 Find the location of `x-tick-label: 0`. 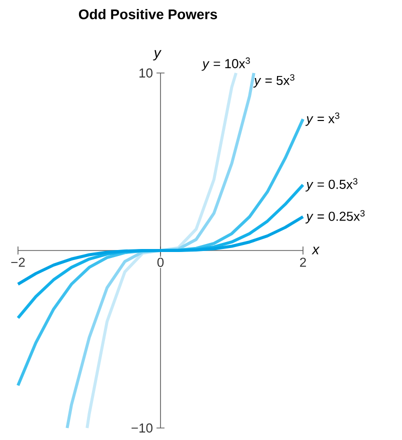

x-tick-label: 0 is located at coordinates (160, 262).